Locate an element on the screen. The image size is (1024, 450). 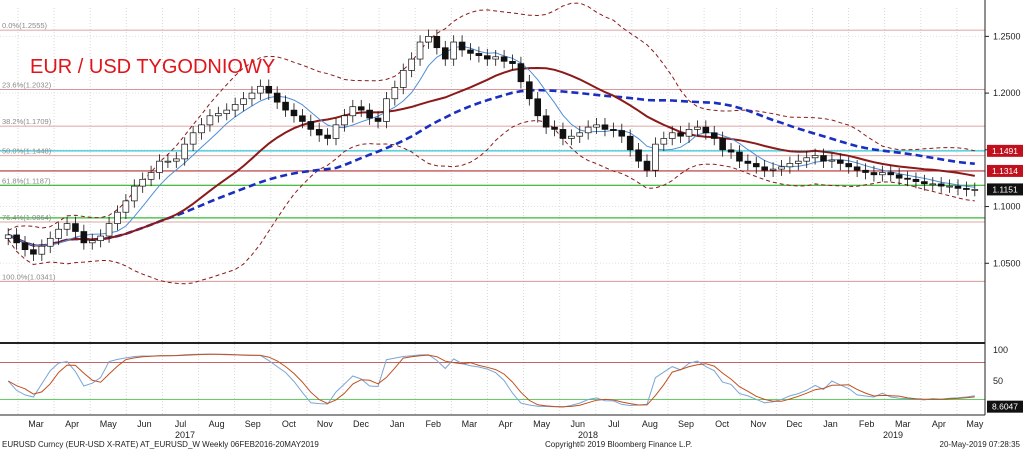
y-tick-label: 1.2500 is located at coordinates (1007, 36).